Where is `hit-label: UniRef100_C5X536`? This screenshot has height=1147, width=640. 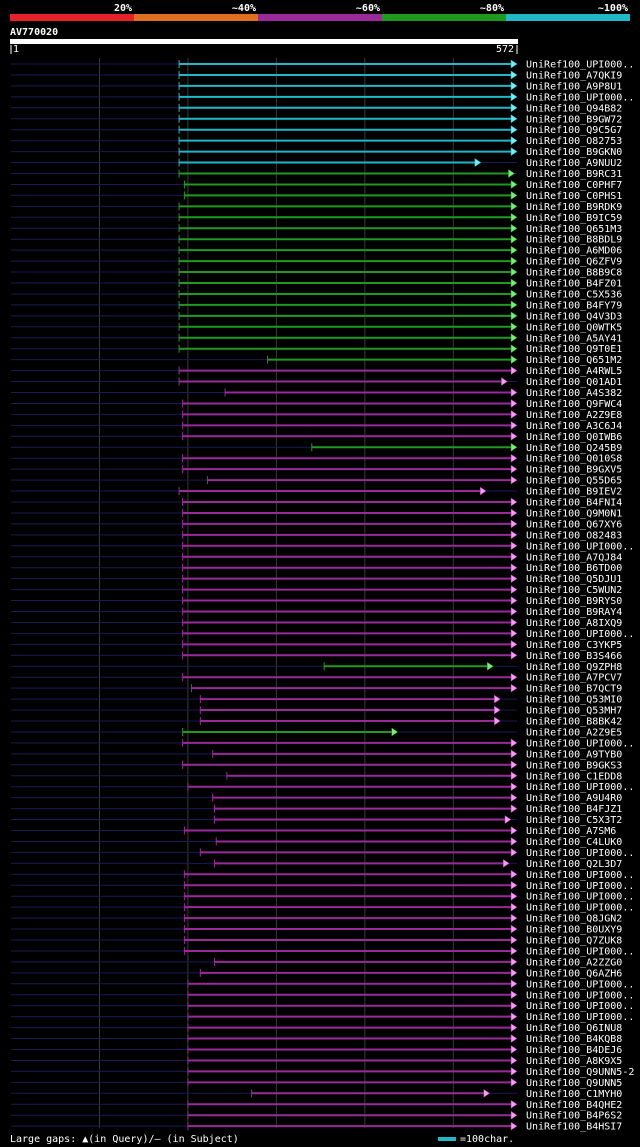 hit-label: UniRef100_C5X536 is located at coordinates (574, 294).